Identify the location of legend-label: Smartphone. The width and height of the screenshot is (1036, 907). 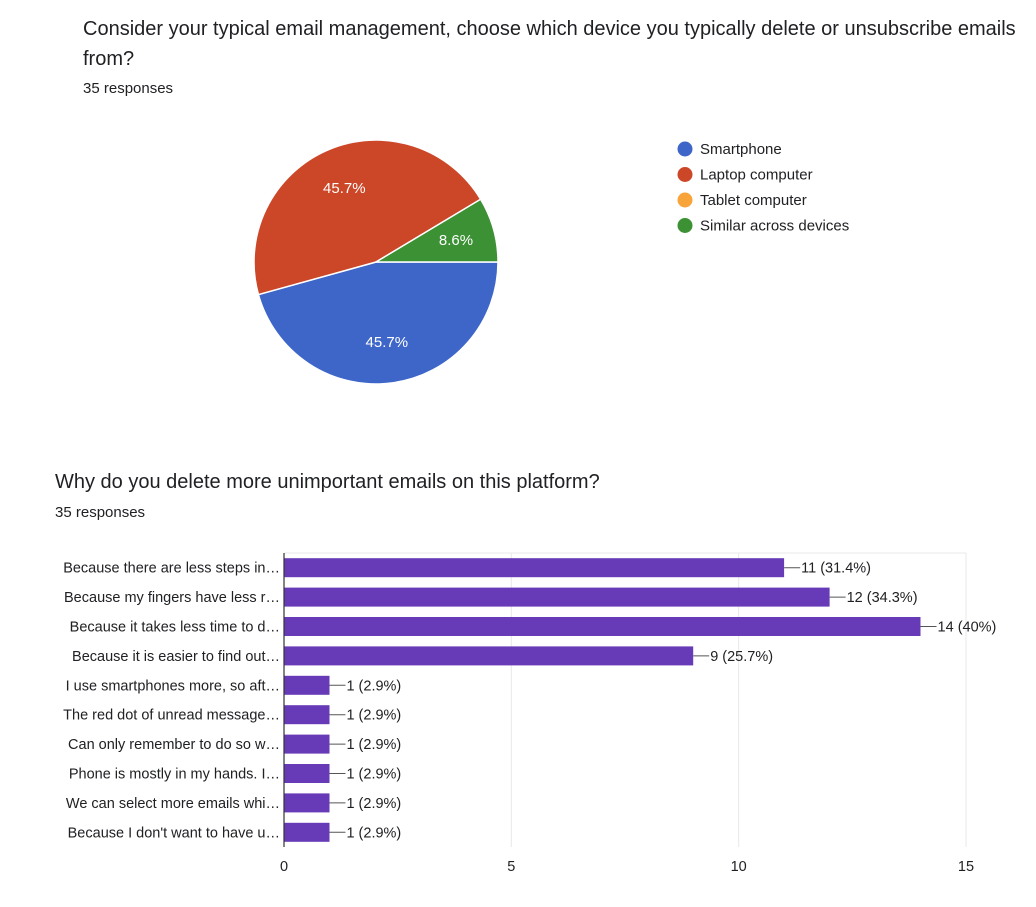
(741, 149).